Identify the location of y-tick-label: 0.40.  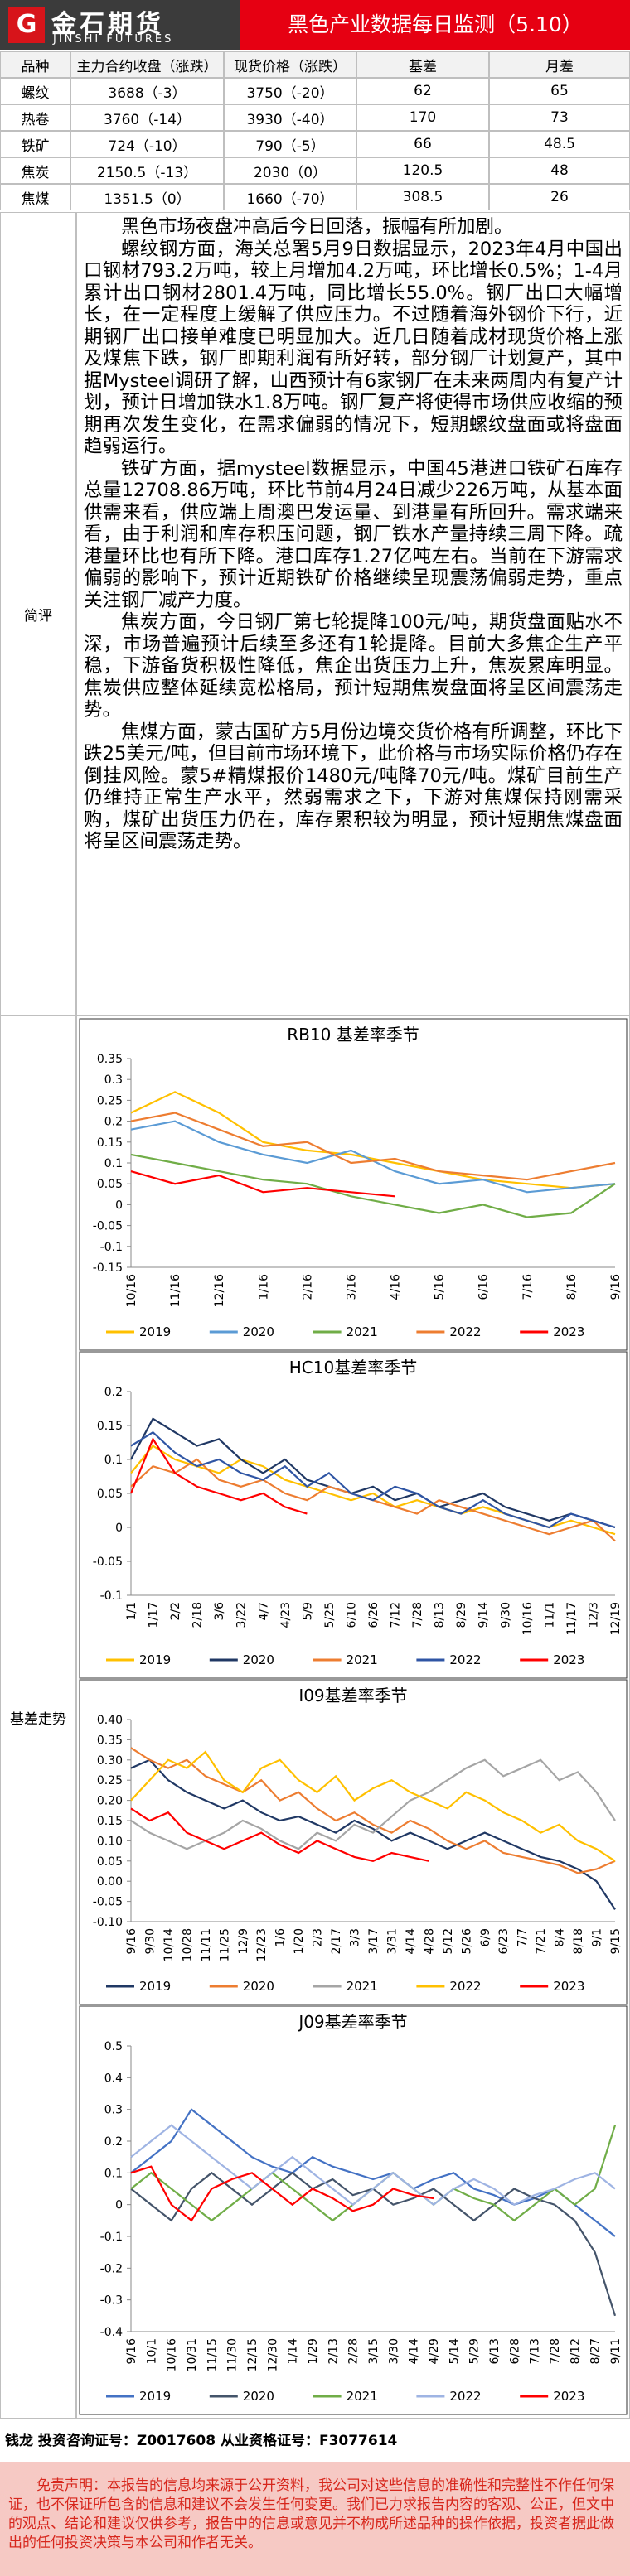
(110, 1720).